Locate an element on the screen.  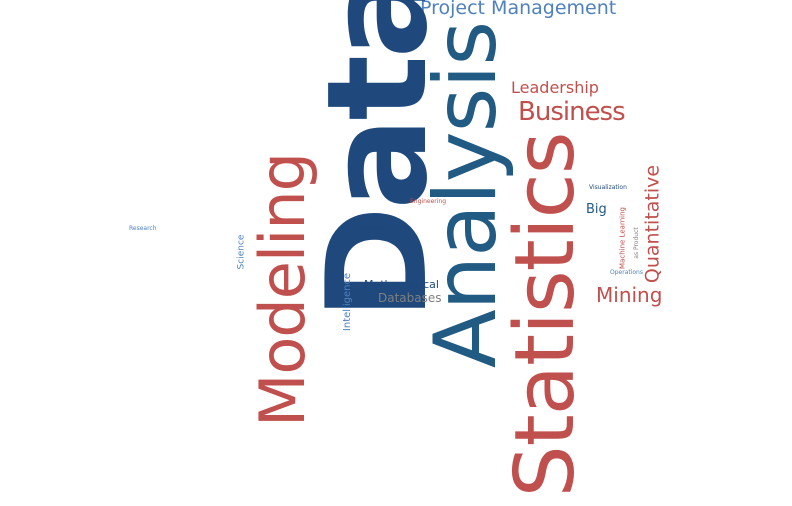
word-visualization: Visualization is located at coordinates (608, 187).